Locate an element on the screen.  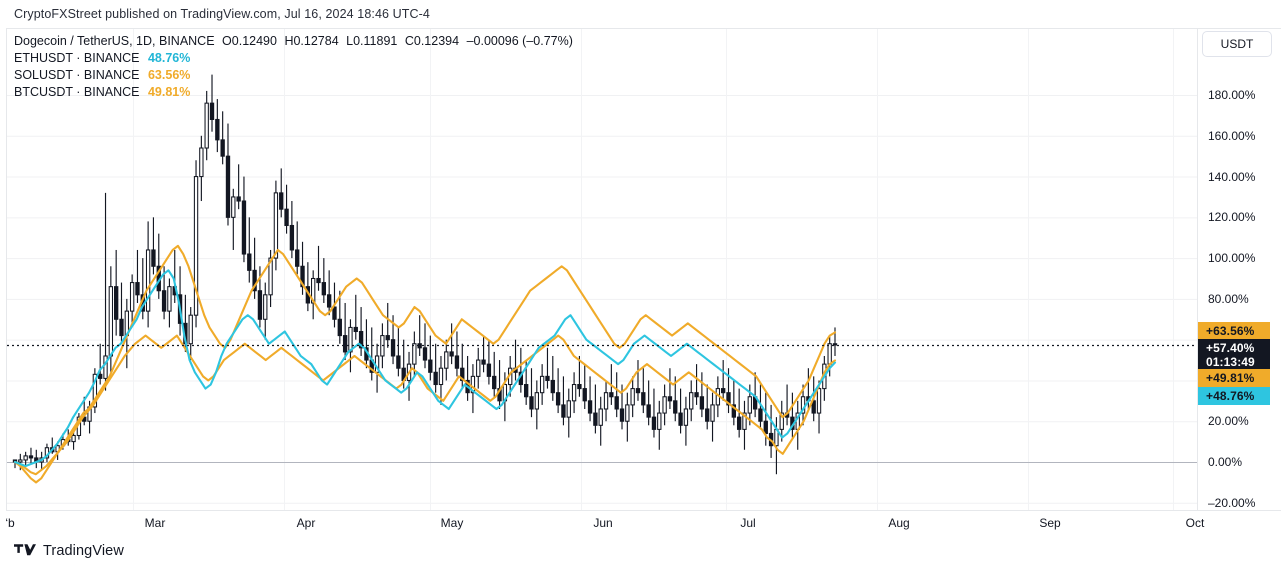
footer: TradingView is located at coordinates (69, 551).